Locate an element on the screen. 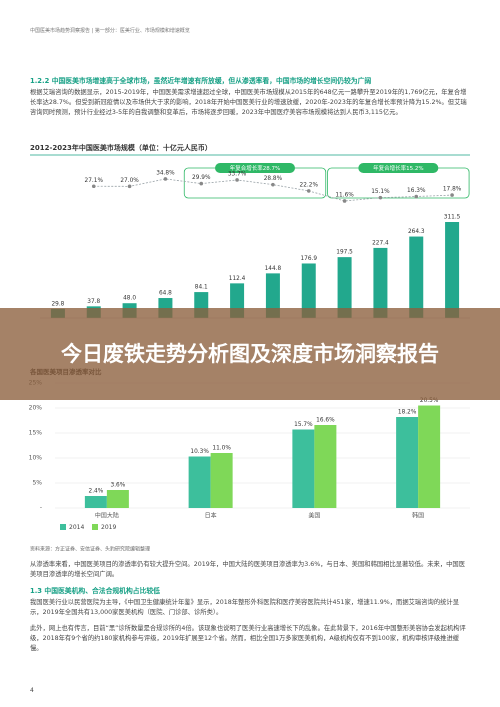  growth-label: 34.8% is located at coordinates (165, 173).